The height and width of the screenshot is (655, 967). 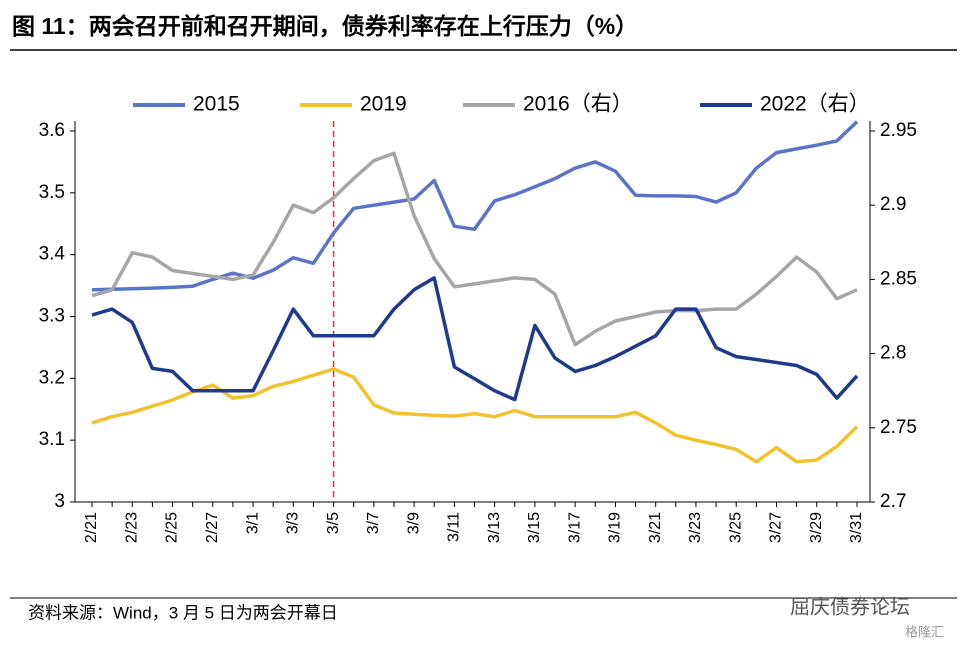 What do you see at coordinates (59, 501) in the screenshot?
I see `y-tick-label: 3` at bounding box center [59, 501].